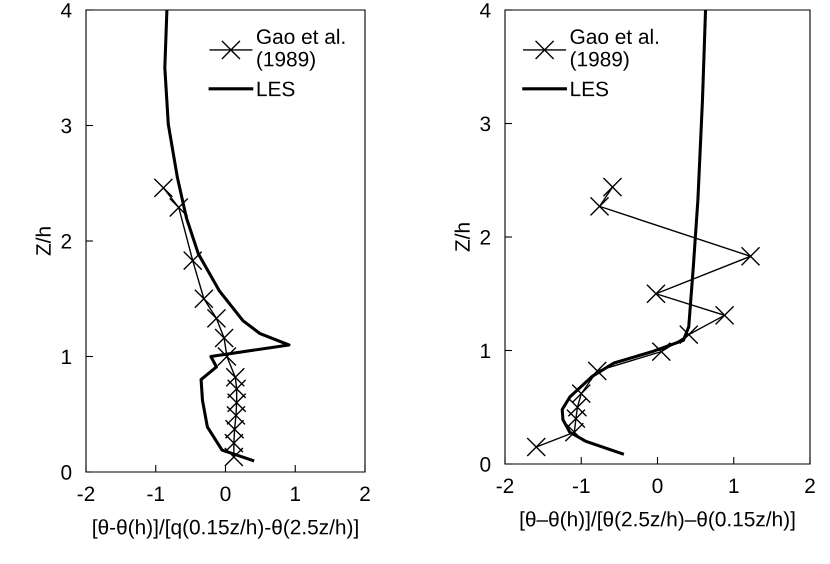 This screenshot has width=830, height=564. What do you see at coordinates (657, 521) in the screenshot?
I see `x-axis-title: [θ–θ(h)]/[θ(2.5z/h)–θ(0.15z/h)]` at bounding box center [657, 521].